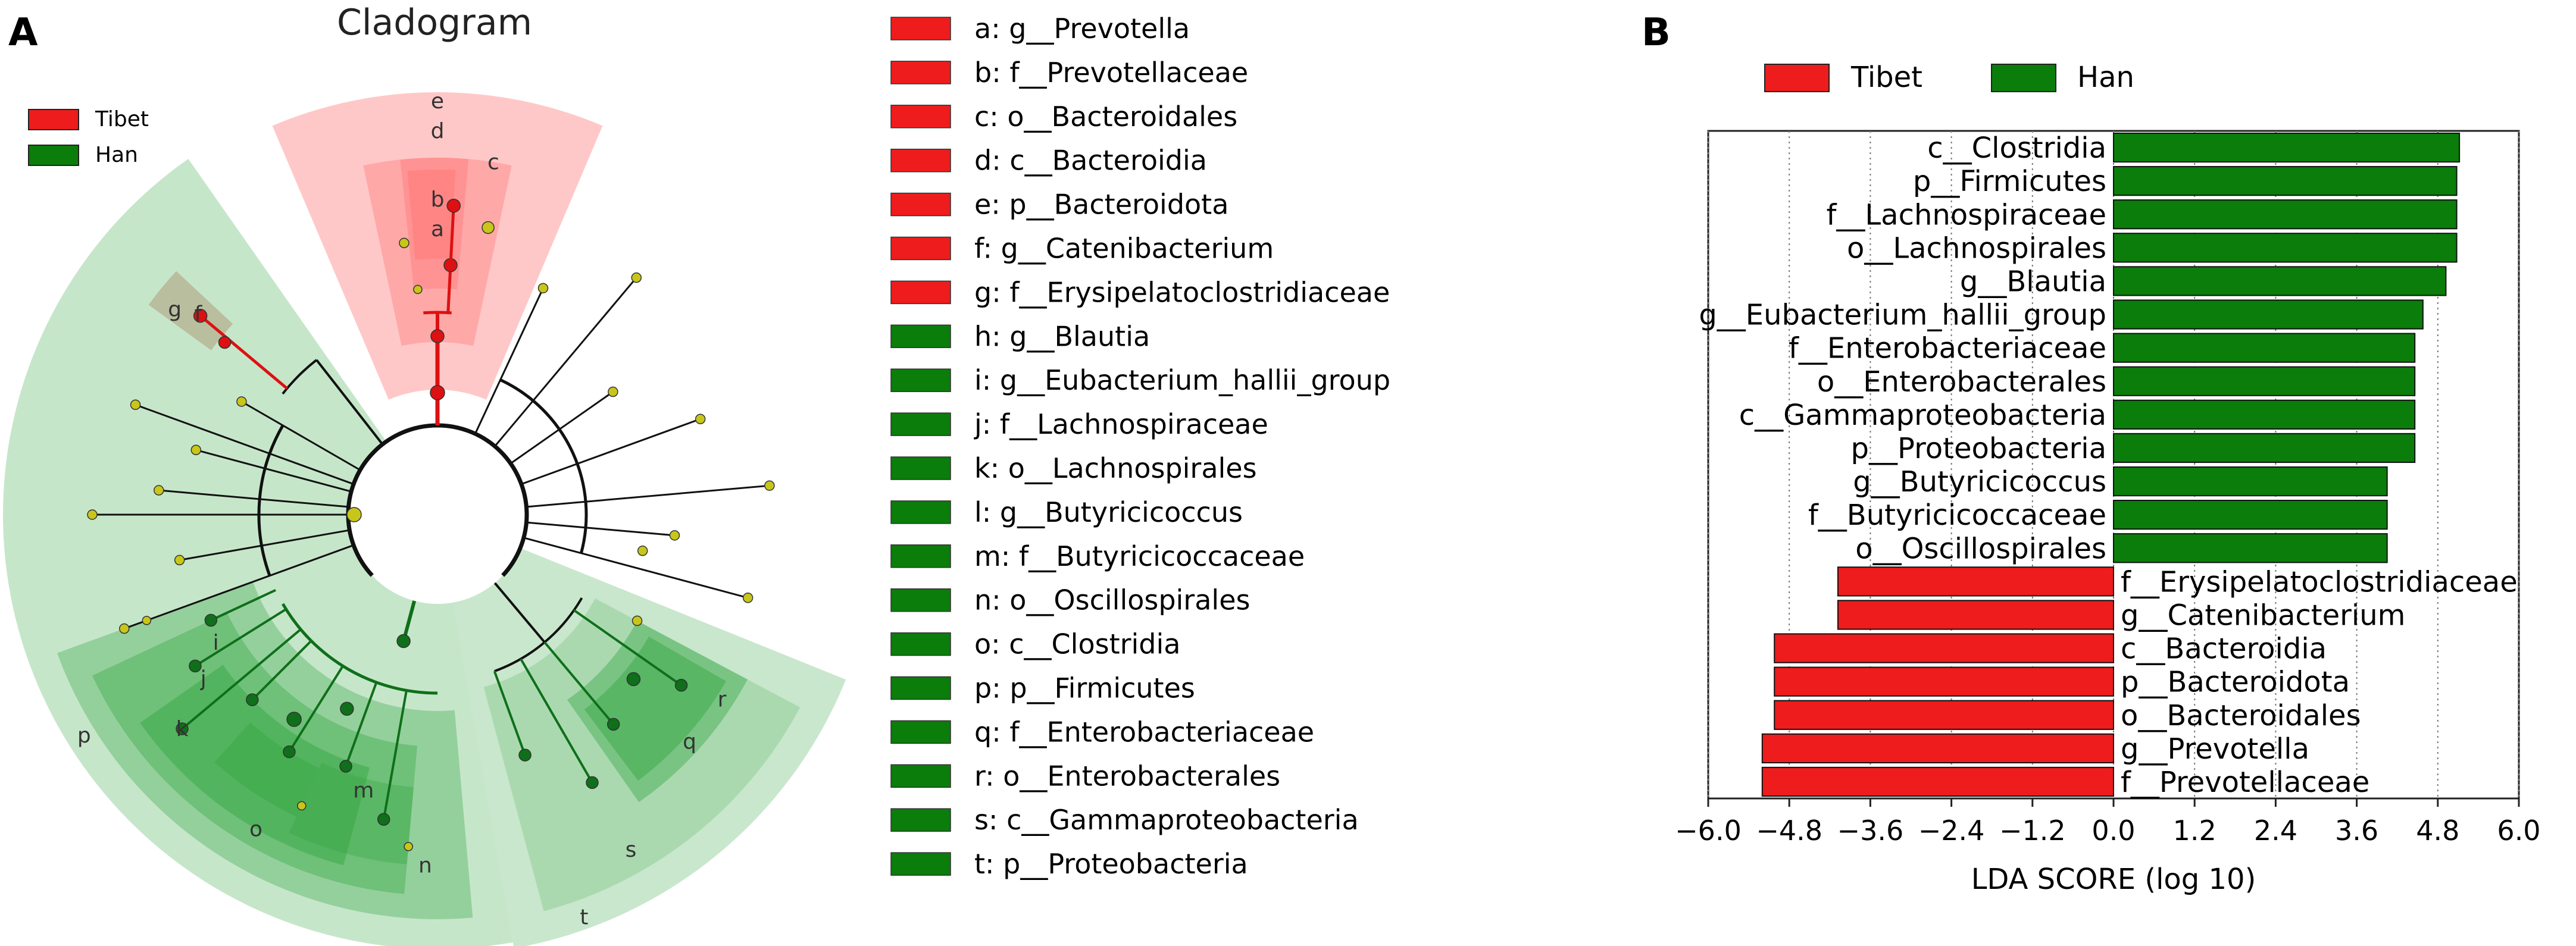 The width and height of the screenshot is (2576, 946). I want to click on lda-legend: Tibet Han, so click(1949, 77).